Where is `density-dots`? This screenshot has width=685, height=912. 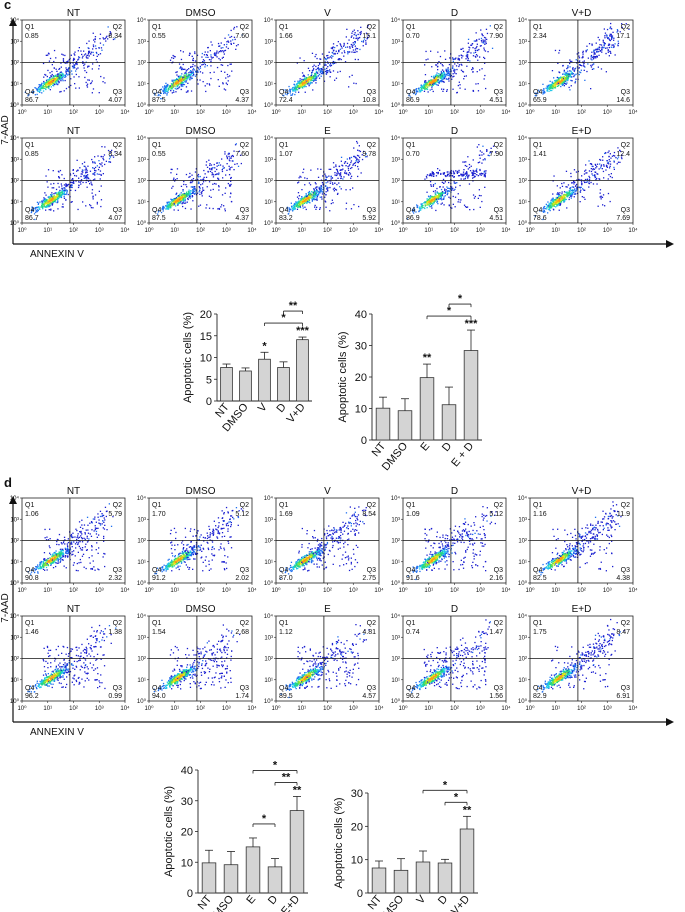
density-dots is located at coordinates (198, 63).